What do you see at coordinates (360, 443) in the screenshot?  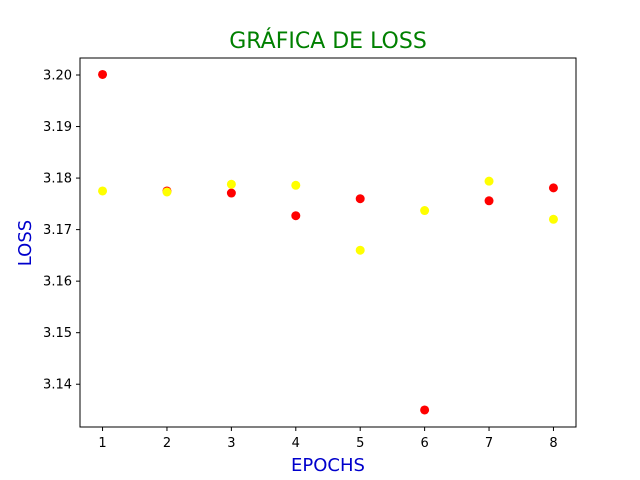 I see `x-tick-label: 5` at bounding box center [360, 443].